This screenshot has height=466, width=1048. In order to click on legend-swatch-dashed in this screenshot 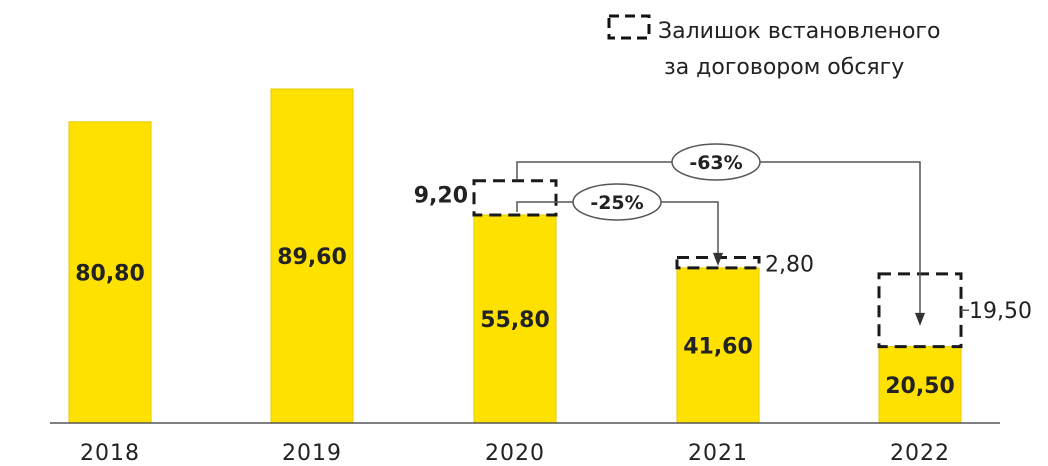, I will do `click(629, 27)`.